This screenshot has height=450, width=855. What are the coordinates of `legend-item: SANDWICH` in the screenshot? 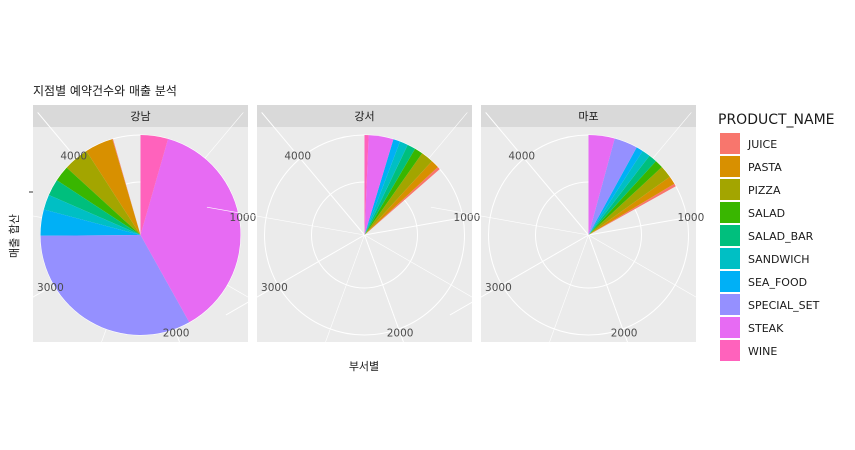 It's located at (764, 258).